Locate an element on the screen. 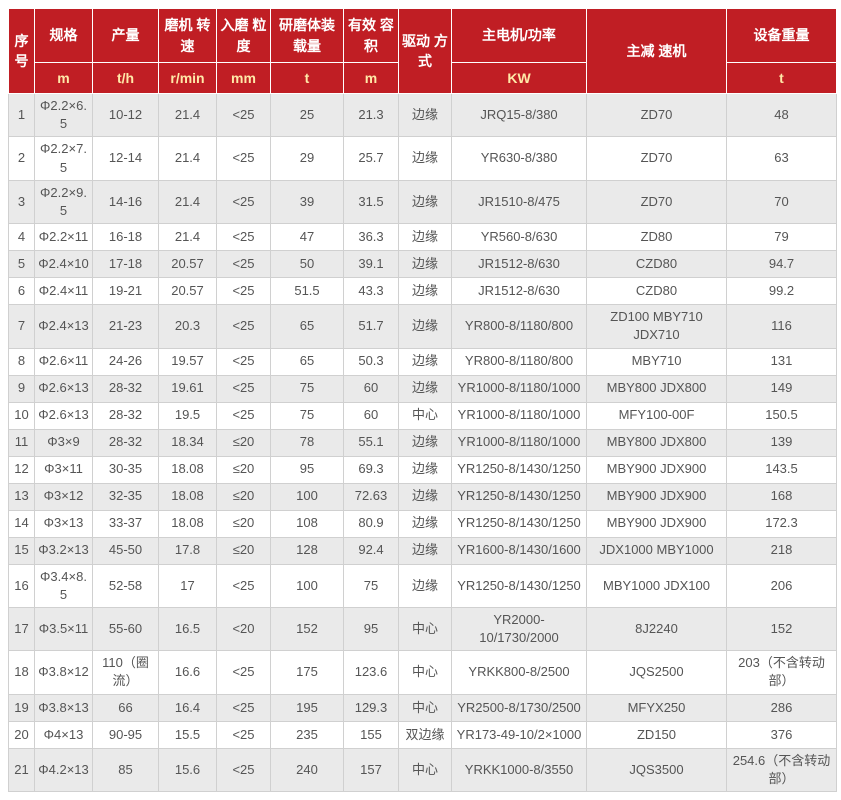 This screenshot has width=841, height=800. cell-volume: 43.3 is located at coordinates (371, 291).